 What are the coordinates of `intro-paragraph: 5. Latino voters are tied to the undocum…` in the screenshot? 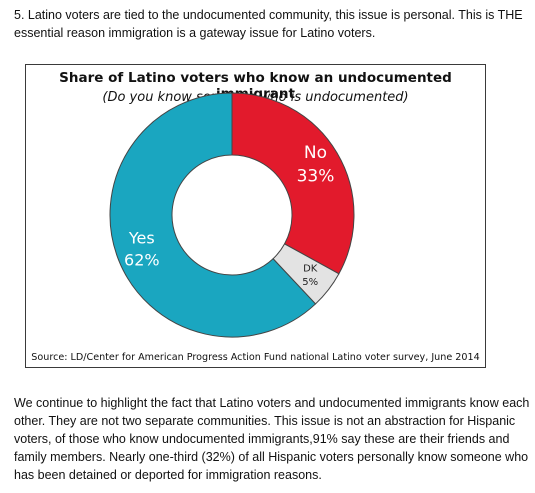 It's located at (268, 24).